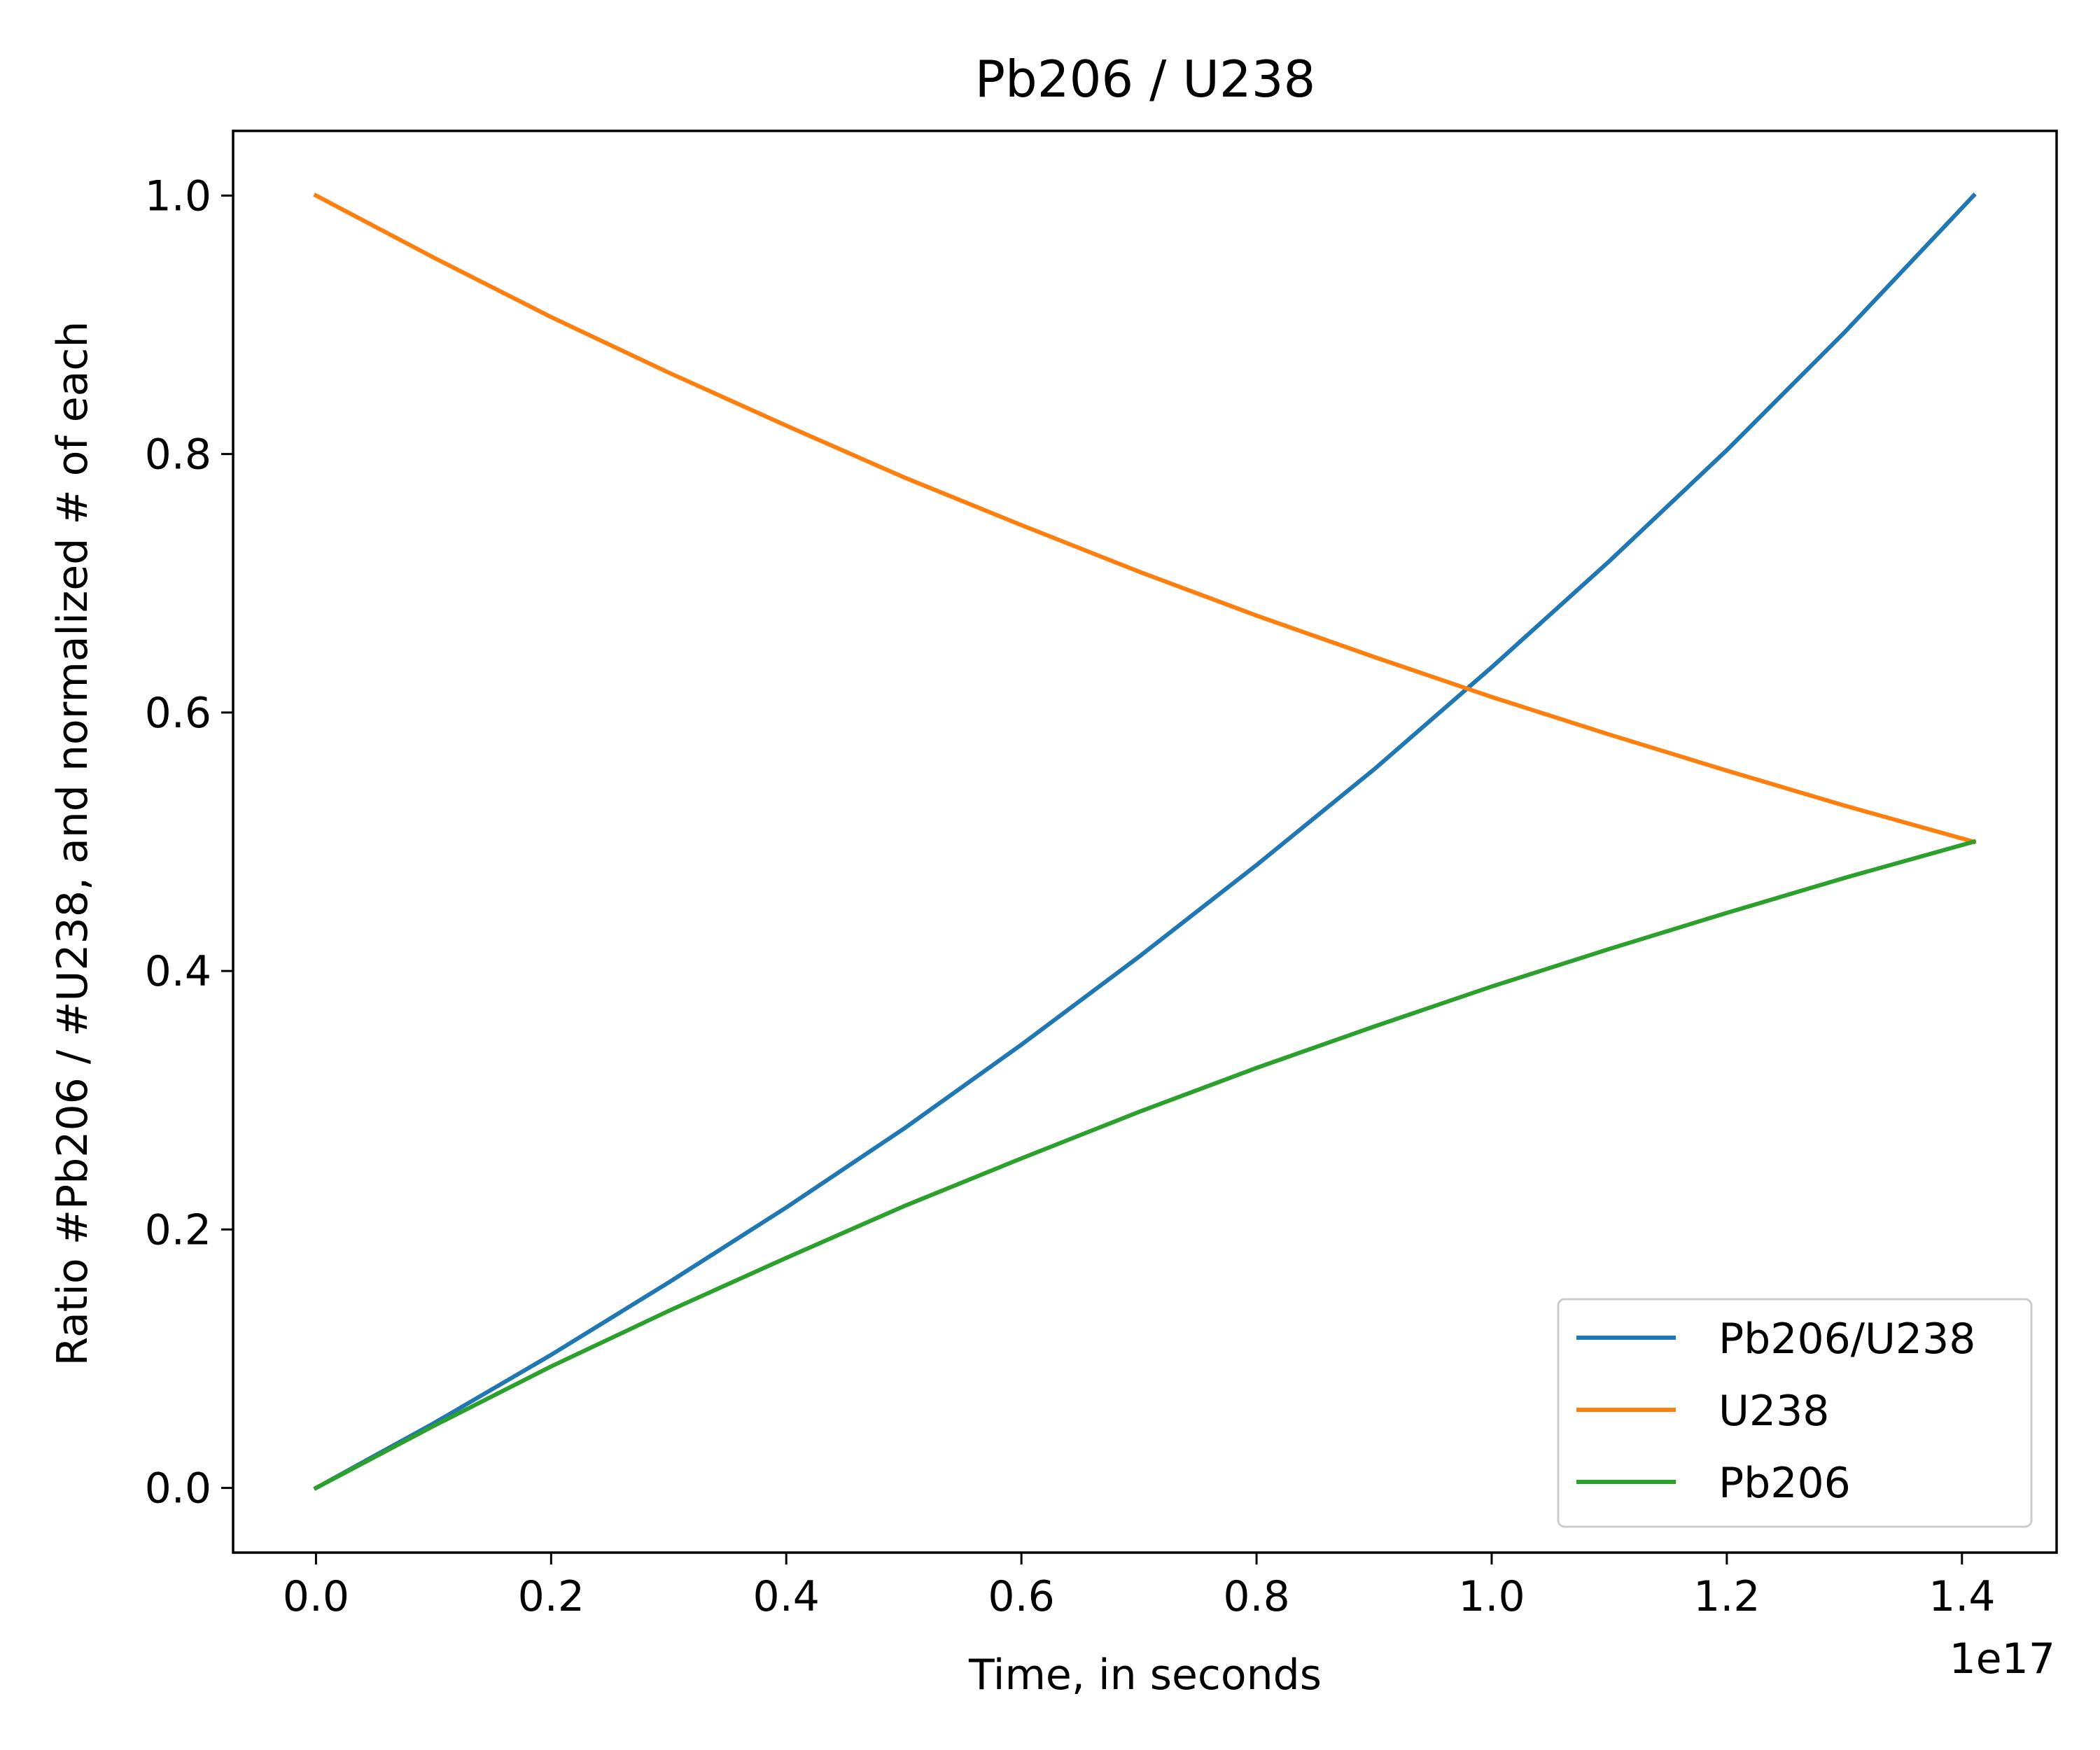 The height and width of the screenshot is (1750, 2100). I want to click on y-axis-ticks: 0.0 0.2 0.4 0.6 0.8 1.0, so click(189, 842).